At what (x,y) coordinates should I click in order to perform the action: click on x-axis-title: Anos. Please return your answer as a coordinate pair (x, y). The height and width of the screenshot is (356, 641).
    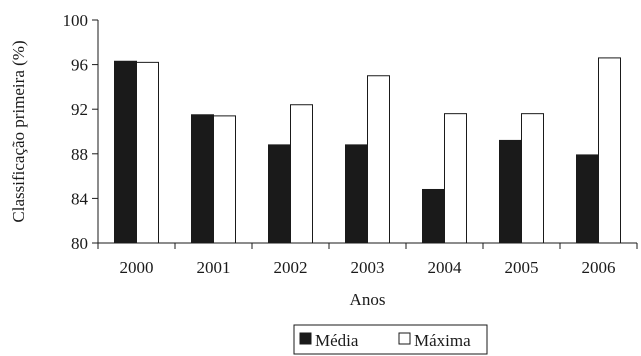
    Looking at the image, I should click on (368, 299).